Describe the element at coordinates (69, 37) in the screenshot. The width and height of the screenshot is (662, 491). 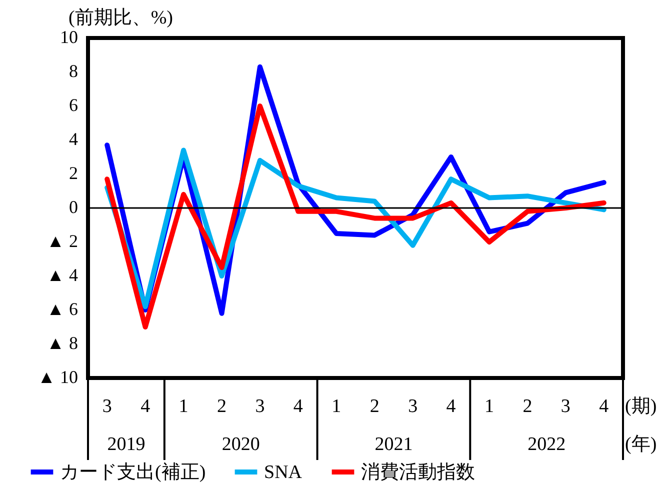
I see `y-tick-label: 10` at that location.